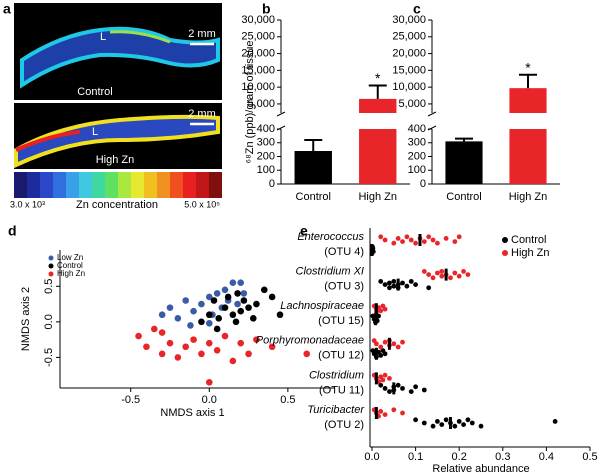 This screenshot has width=602, height=476. Describe the element at coordinates (49, 357) in the screenshot. I see `y-tick-label: -0.5` at that location.